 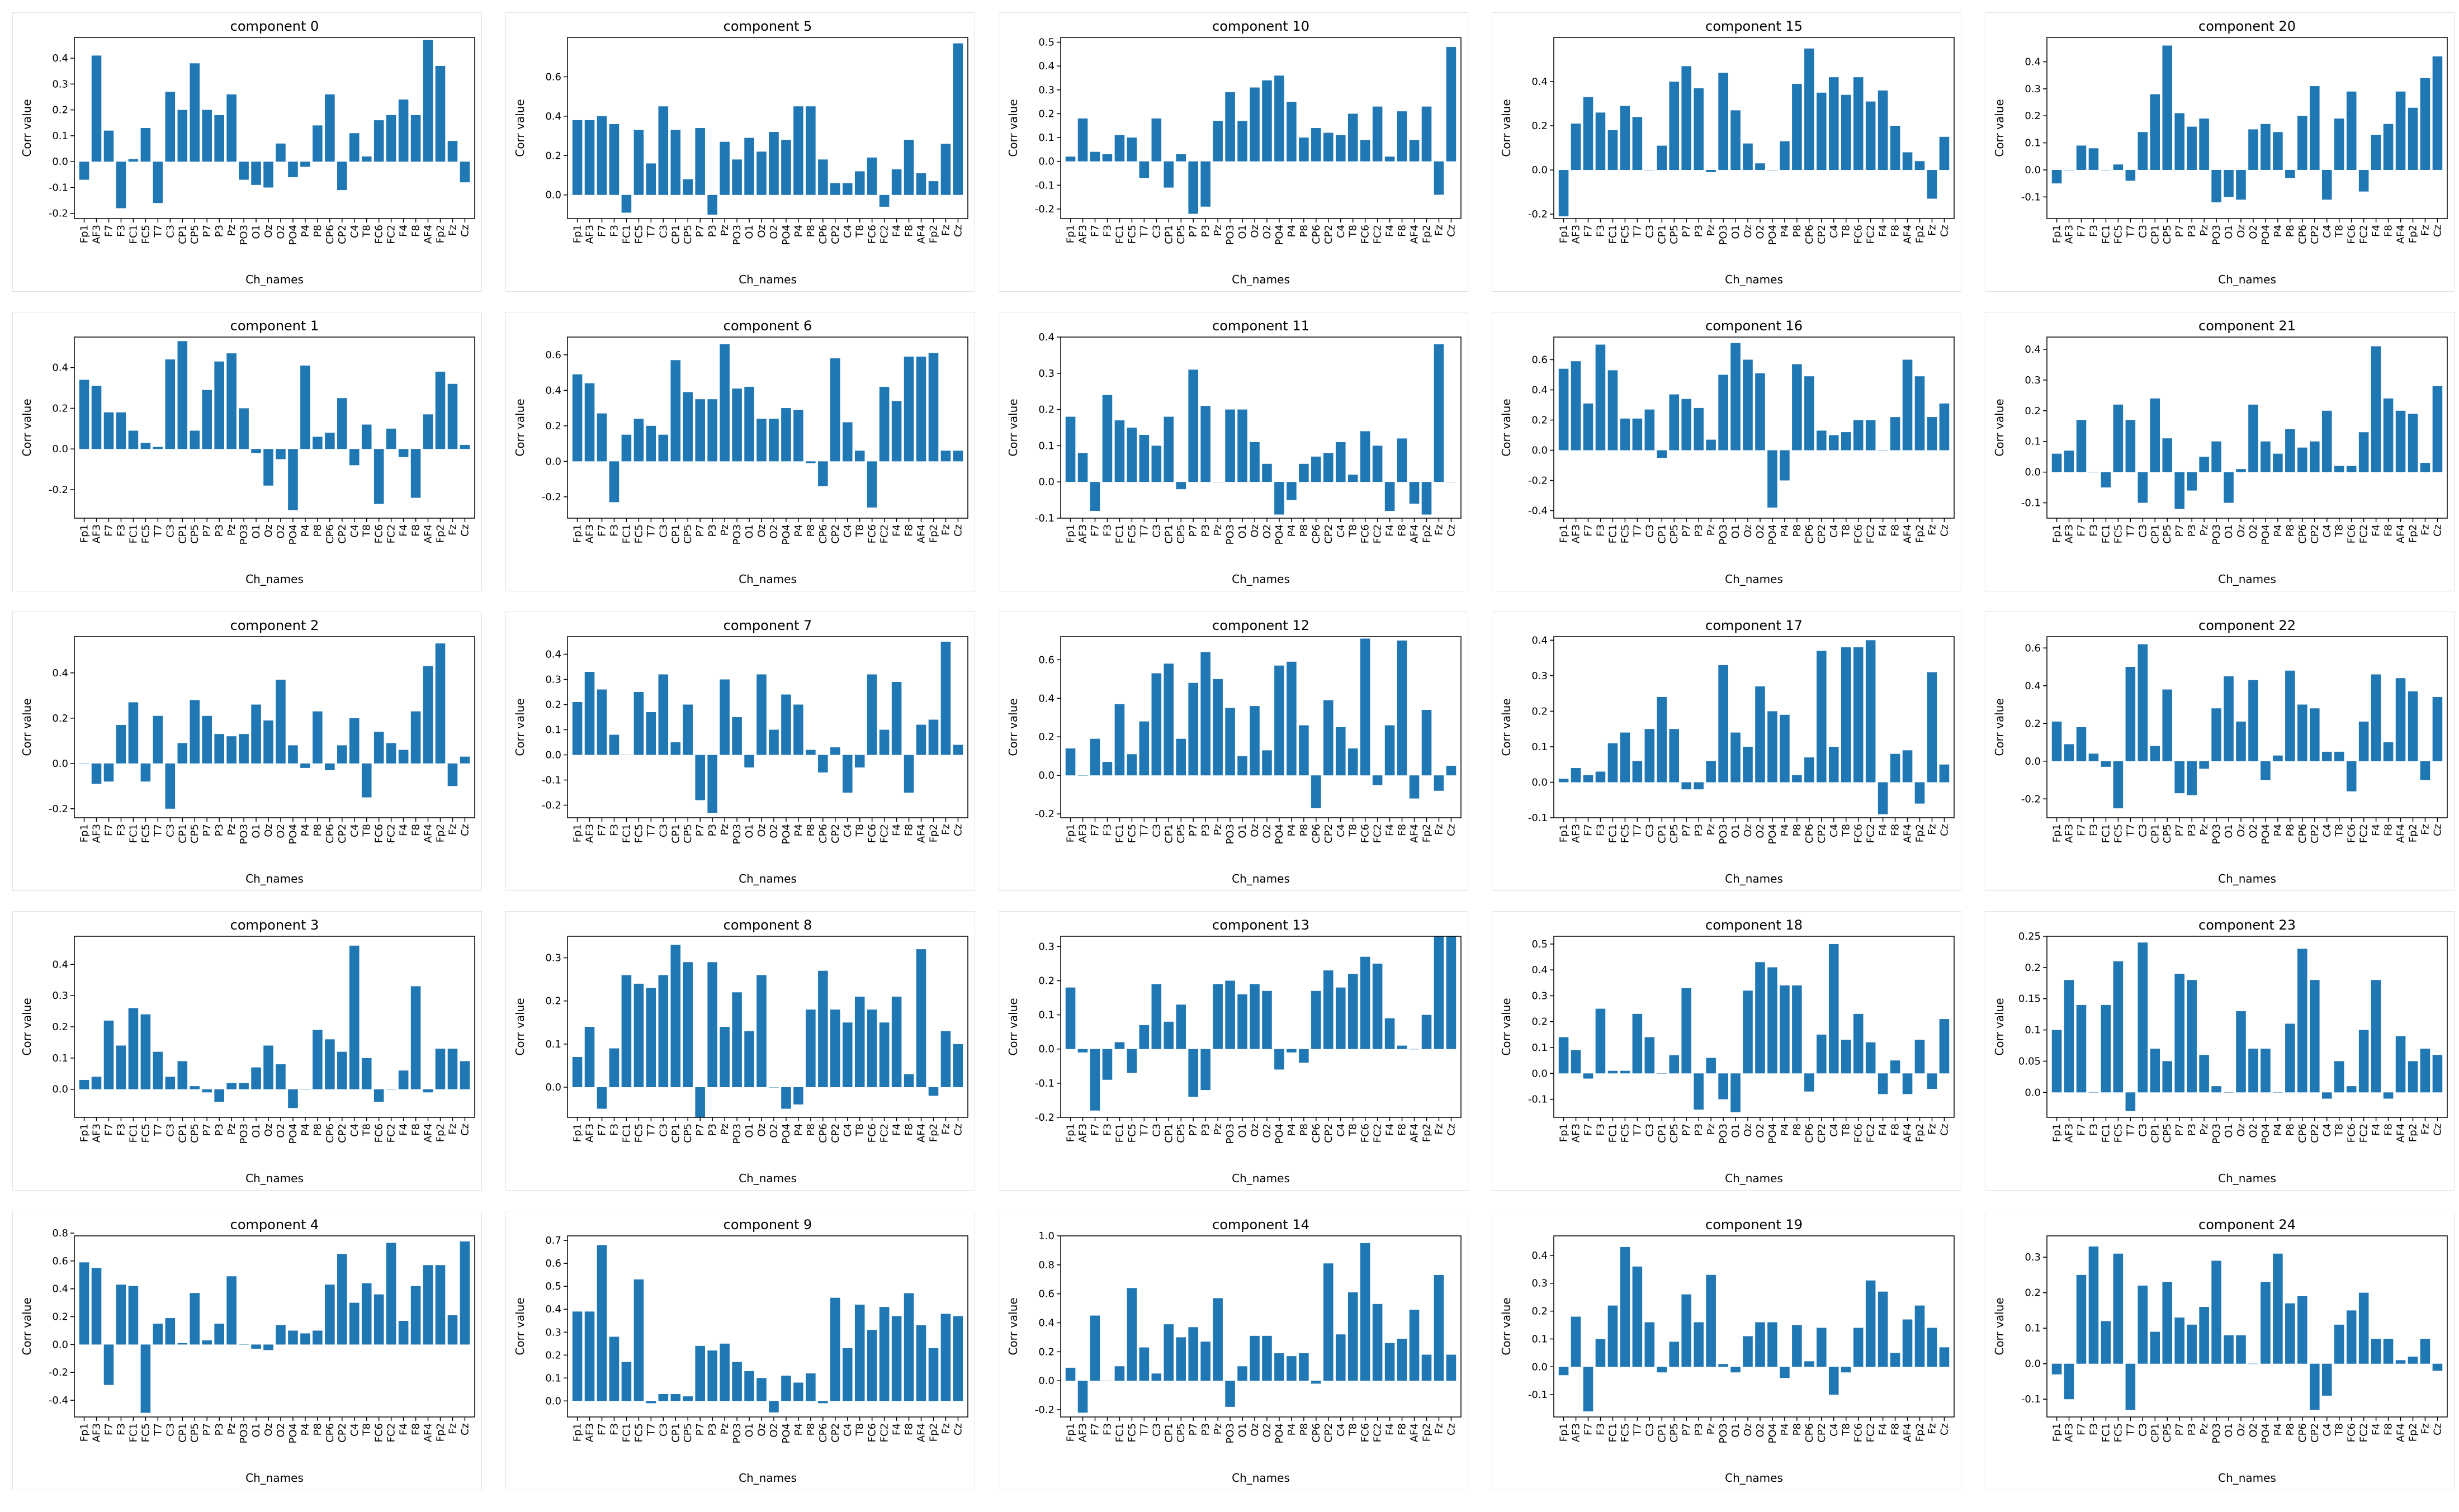 What do you see at coordinates (1044, 1083) in the screenshot?
I see `y-tick-label: -0.1` at bounding box center [1044, 1083].